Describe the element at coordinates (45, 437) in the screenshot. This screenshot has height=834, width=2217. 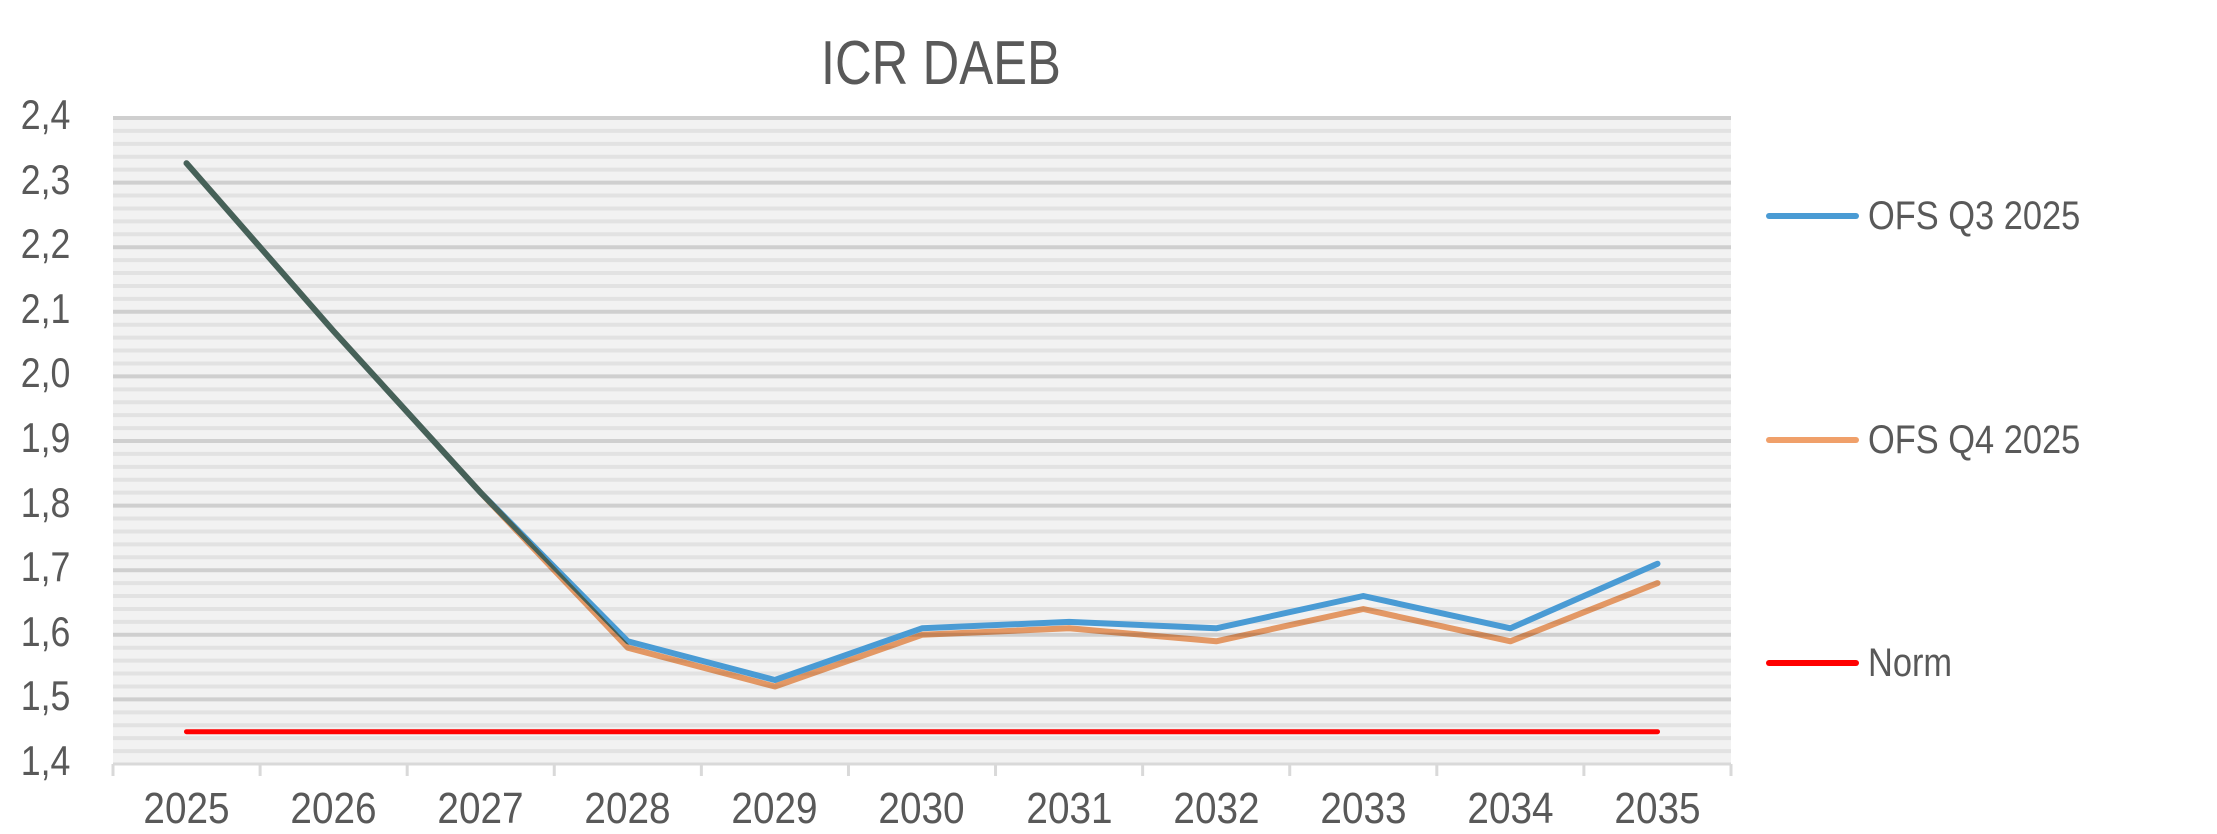
I see `y-tick-label: 1,9` at that location.